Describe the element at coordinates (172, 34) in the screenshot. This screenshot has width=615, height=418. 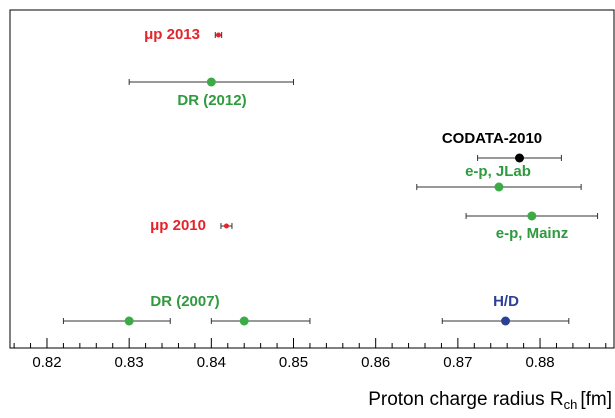
I see `group-label: μp 2013` at that location.